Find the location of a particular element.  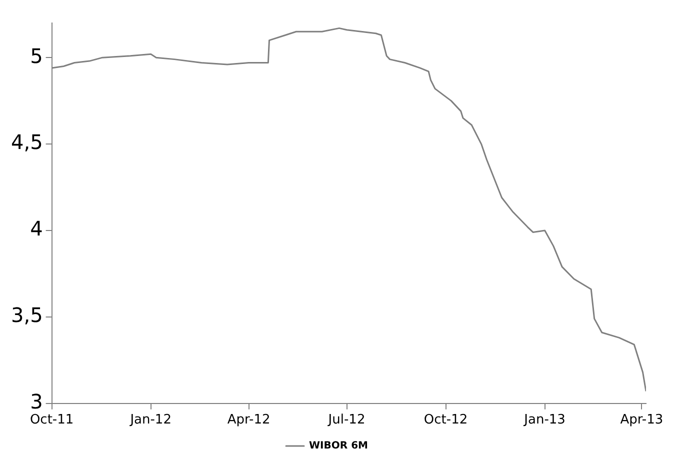

y-tick-label: 3 is located at coordinates (36, 402).